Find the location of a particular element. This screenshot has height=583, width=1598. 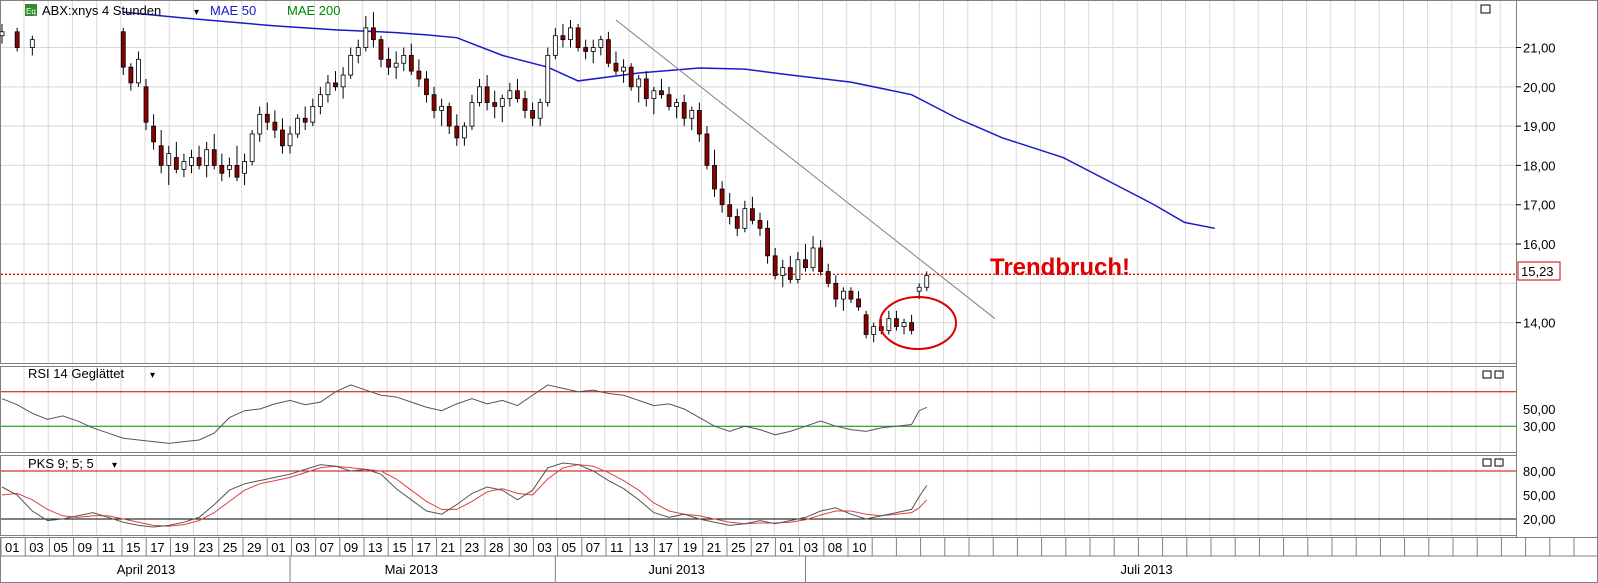

day-tick-label: 21 is located at coordinates (714, 547).